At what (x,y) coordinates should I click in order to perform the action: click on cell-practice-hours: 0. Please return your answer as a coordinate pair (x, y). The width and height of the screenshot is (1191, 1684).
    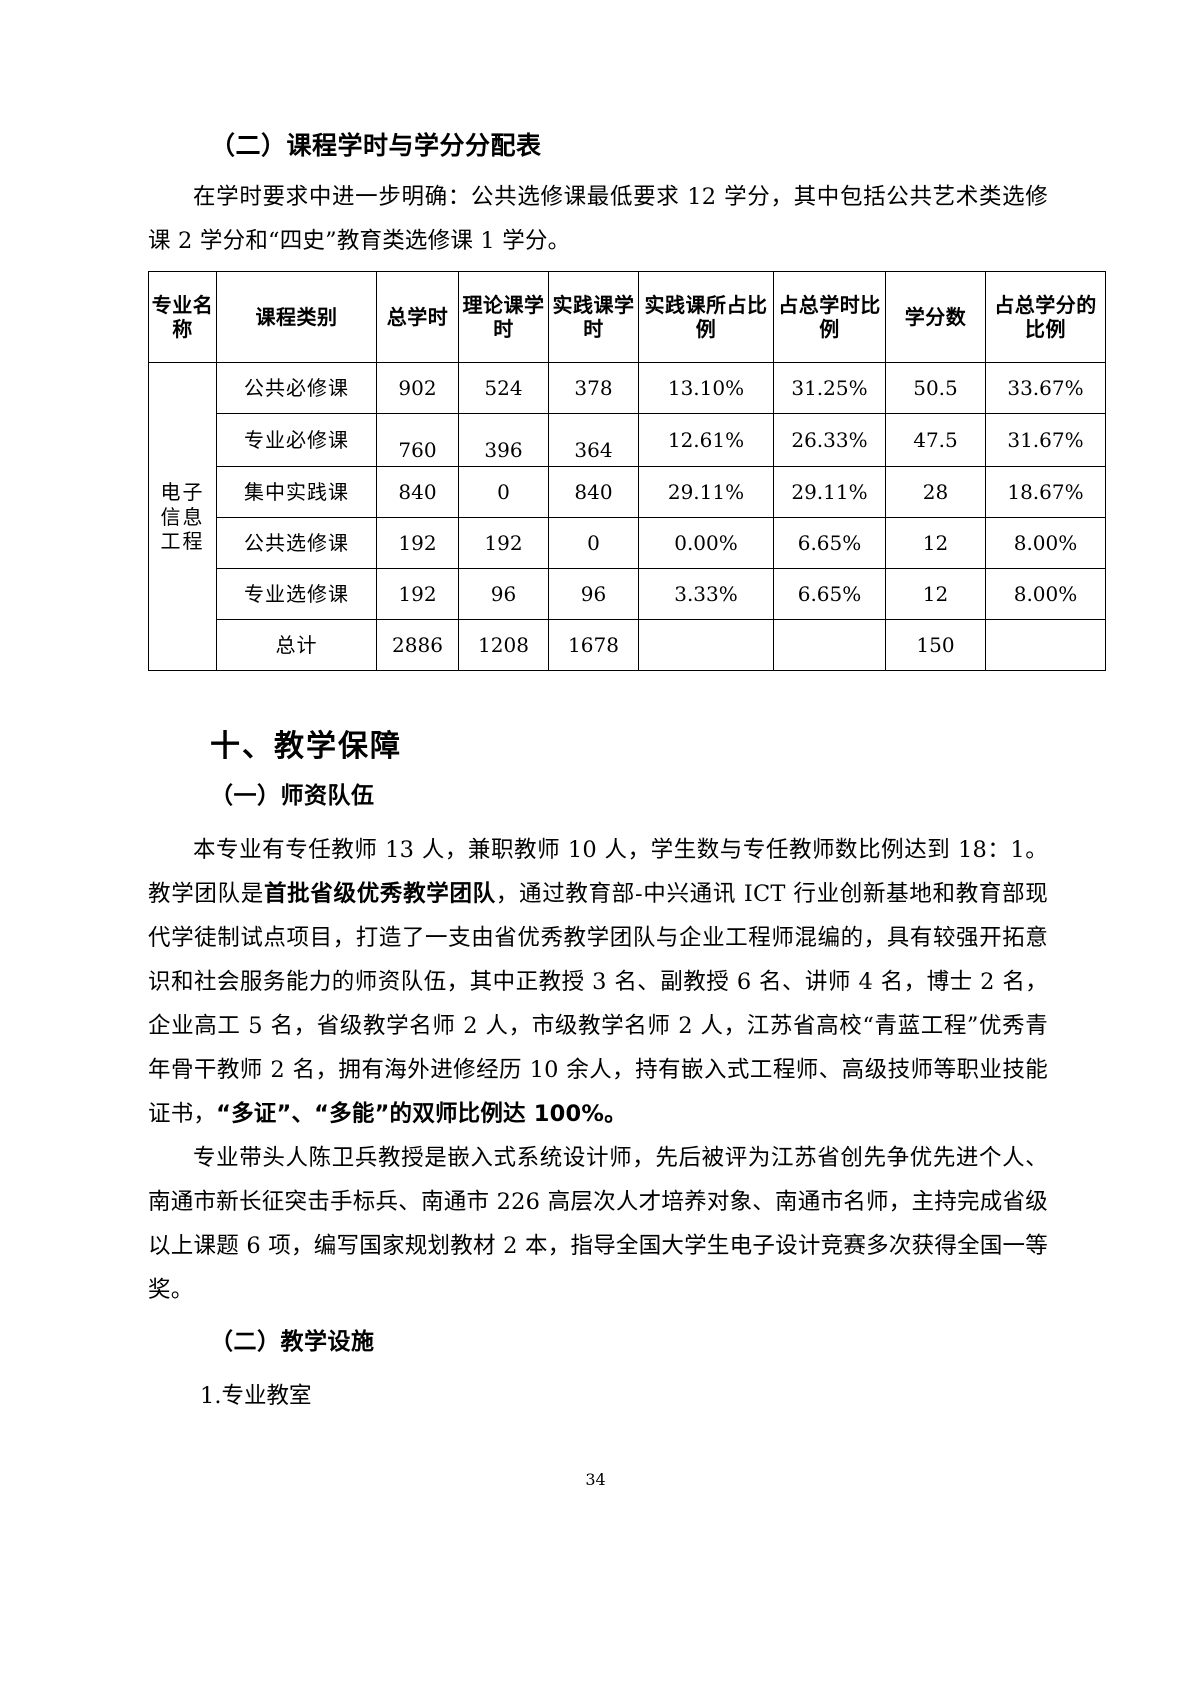
    Looking at the image, I should click on (593, 543).